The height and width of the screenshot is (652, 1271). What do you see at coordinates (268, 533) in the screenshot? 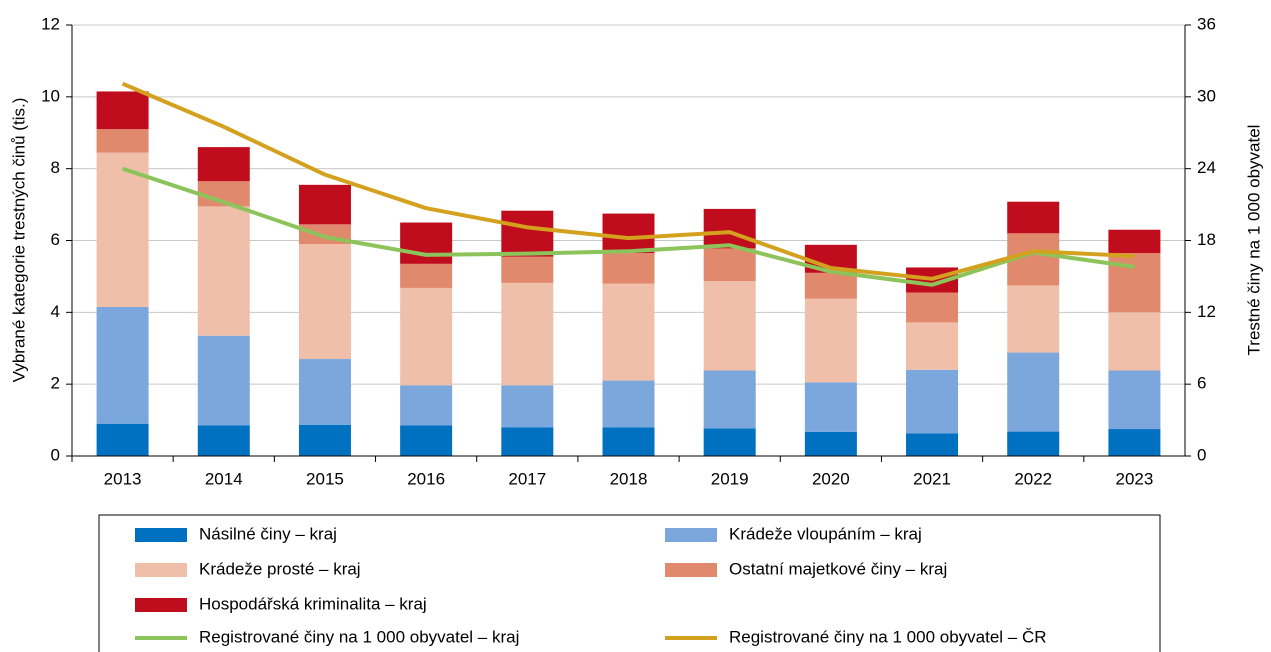
I see `legend-label: Násilné činy – kraj` at bounding box center [268, 533].